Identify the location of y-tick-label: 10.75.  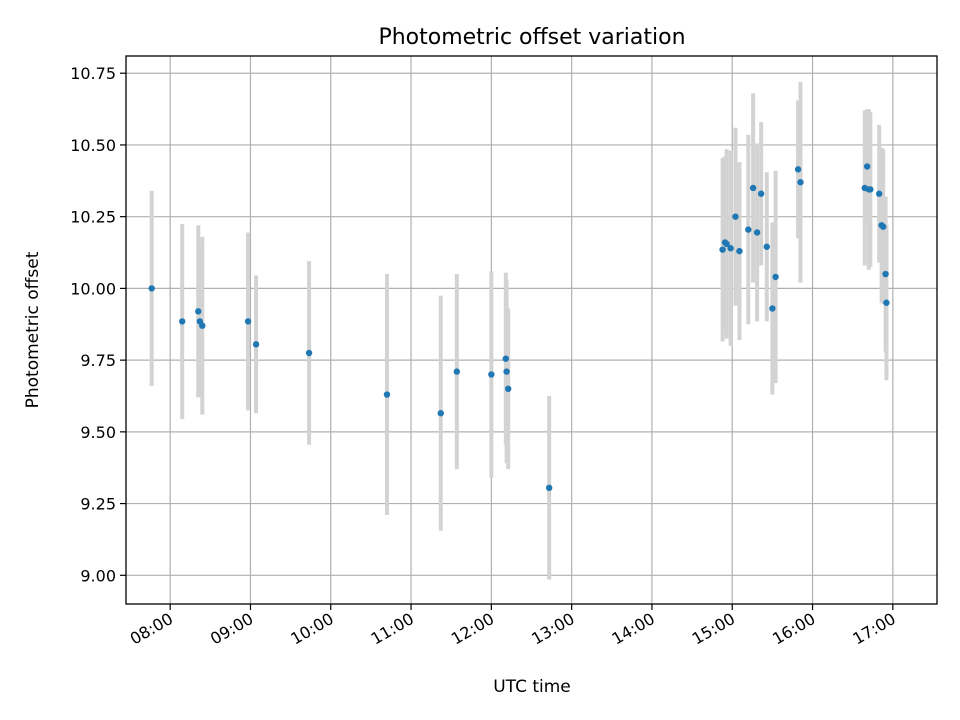
(93, 73).